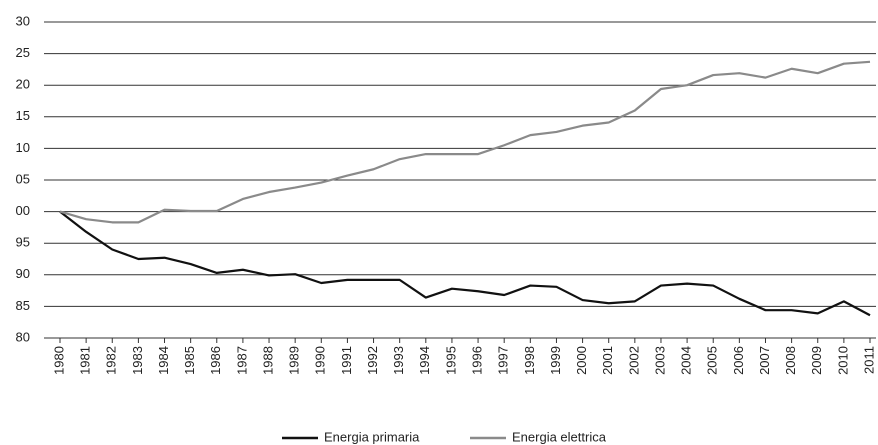  What do you see at coordinates (659, 360) in the screenshot?
I see `x-tick-label: 2003` at bounding box center [659, 360].